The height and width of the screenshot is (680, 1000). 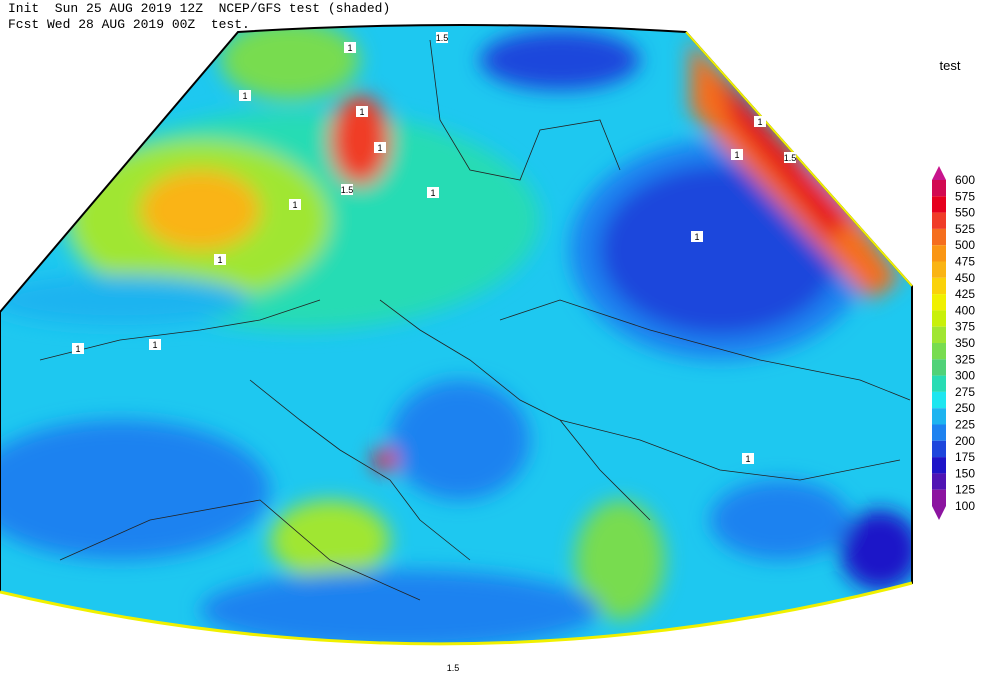 What do you see at coordinates (965, 229) in the screenshot?
I see `colorbar-label: 525` at bounding box center [965, 229].